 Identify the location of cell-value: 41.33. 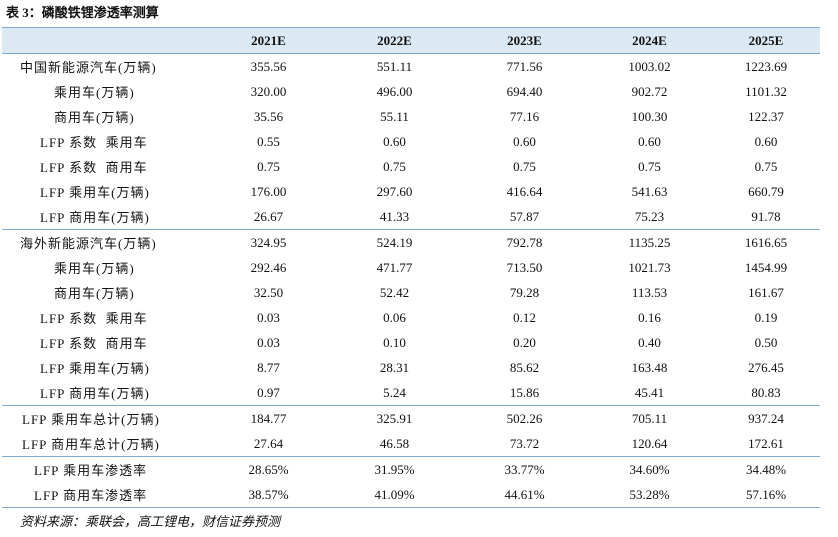
(394, 216).